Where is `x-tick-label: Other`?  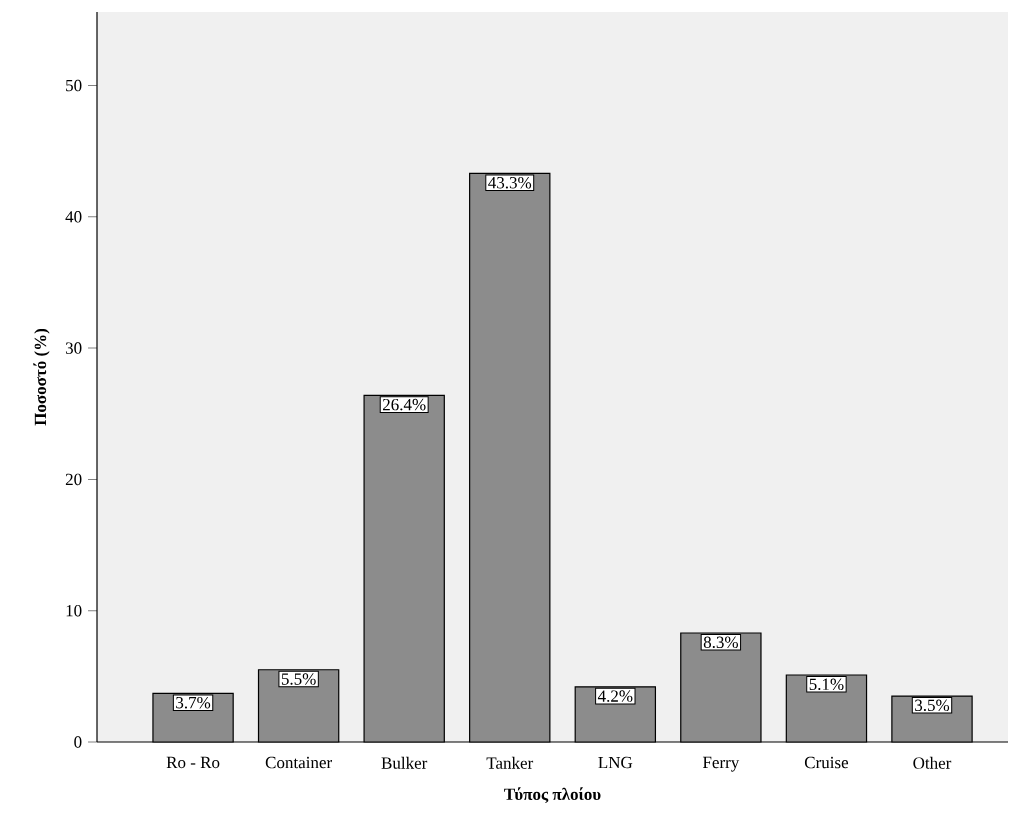 x-tick-label: Other is located at coordinates (932, 762).